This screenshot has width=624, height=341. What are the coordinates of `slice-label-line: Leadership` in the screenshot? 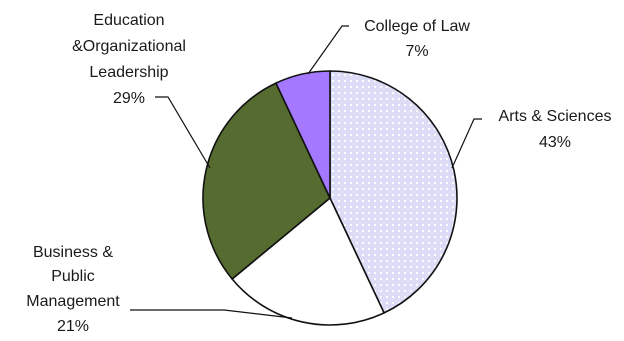 It's located at (128, 72).